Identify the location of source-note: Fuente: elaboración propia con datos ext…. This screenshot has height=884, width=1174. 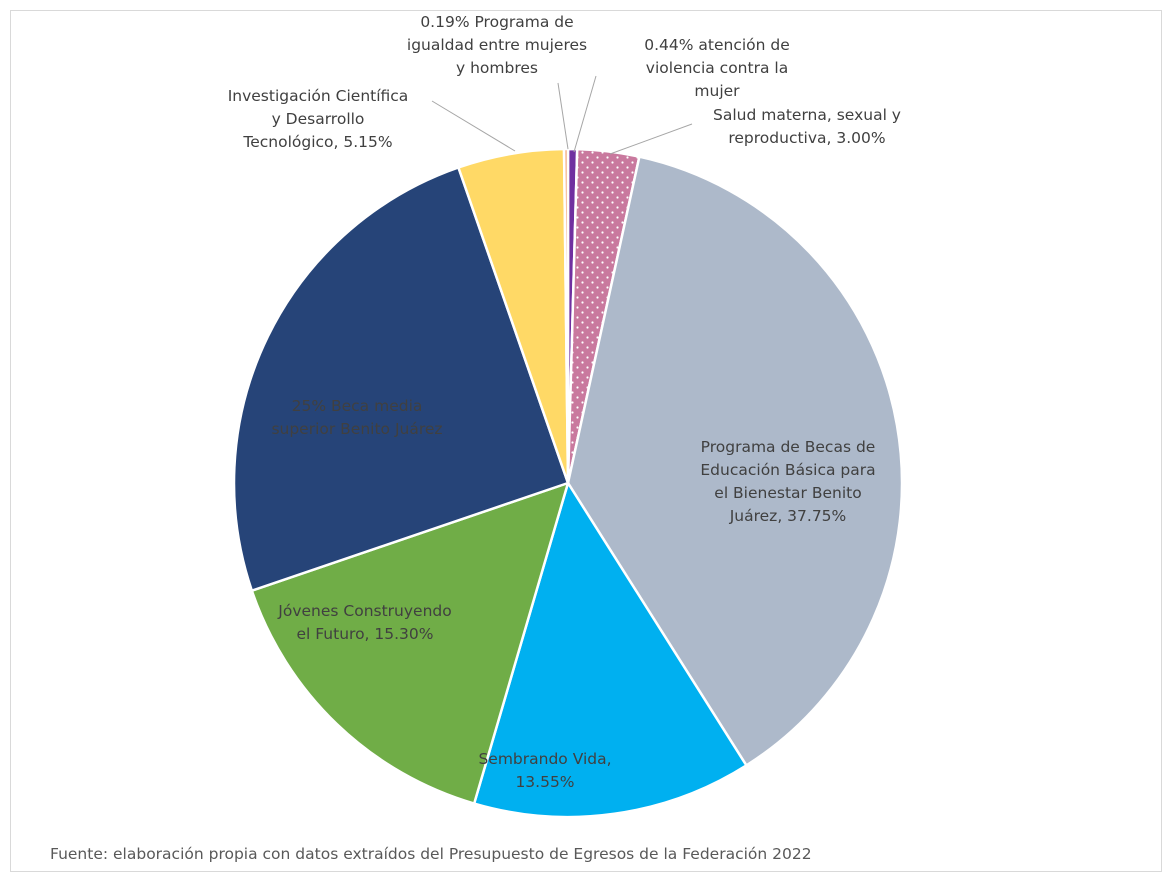
(431, 854).